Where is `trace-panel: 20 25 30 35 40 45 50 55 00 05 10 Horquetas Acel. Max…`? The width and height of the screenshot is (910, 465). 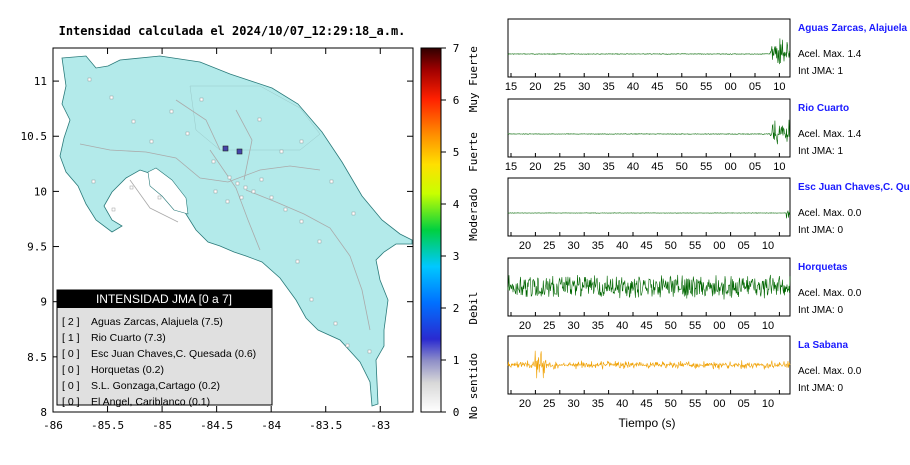
trace-panel: 20 25 30 35 40 45 50 55 00 05 10 Horquetas Acel. Max… is located at coordinates (684, 294).